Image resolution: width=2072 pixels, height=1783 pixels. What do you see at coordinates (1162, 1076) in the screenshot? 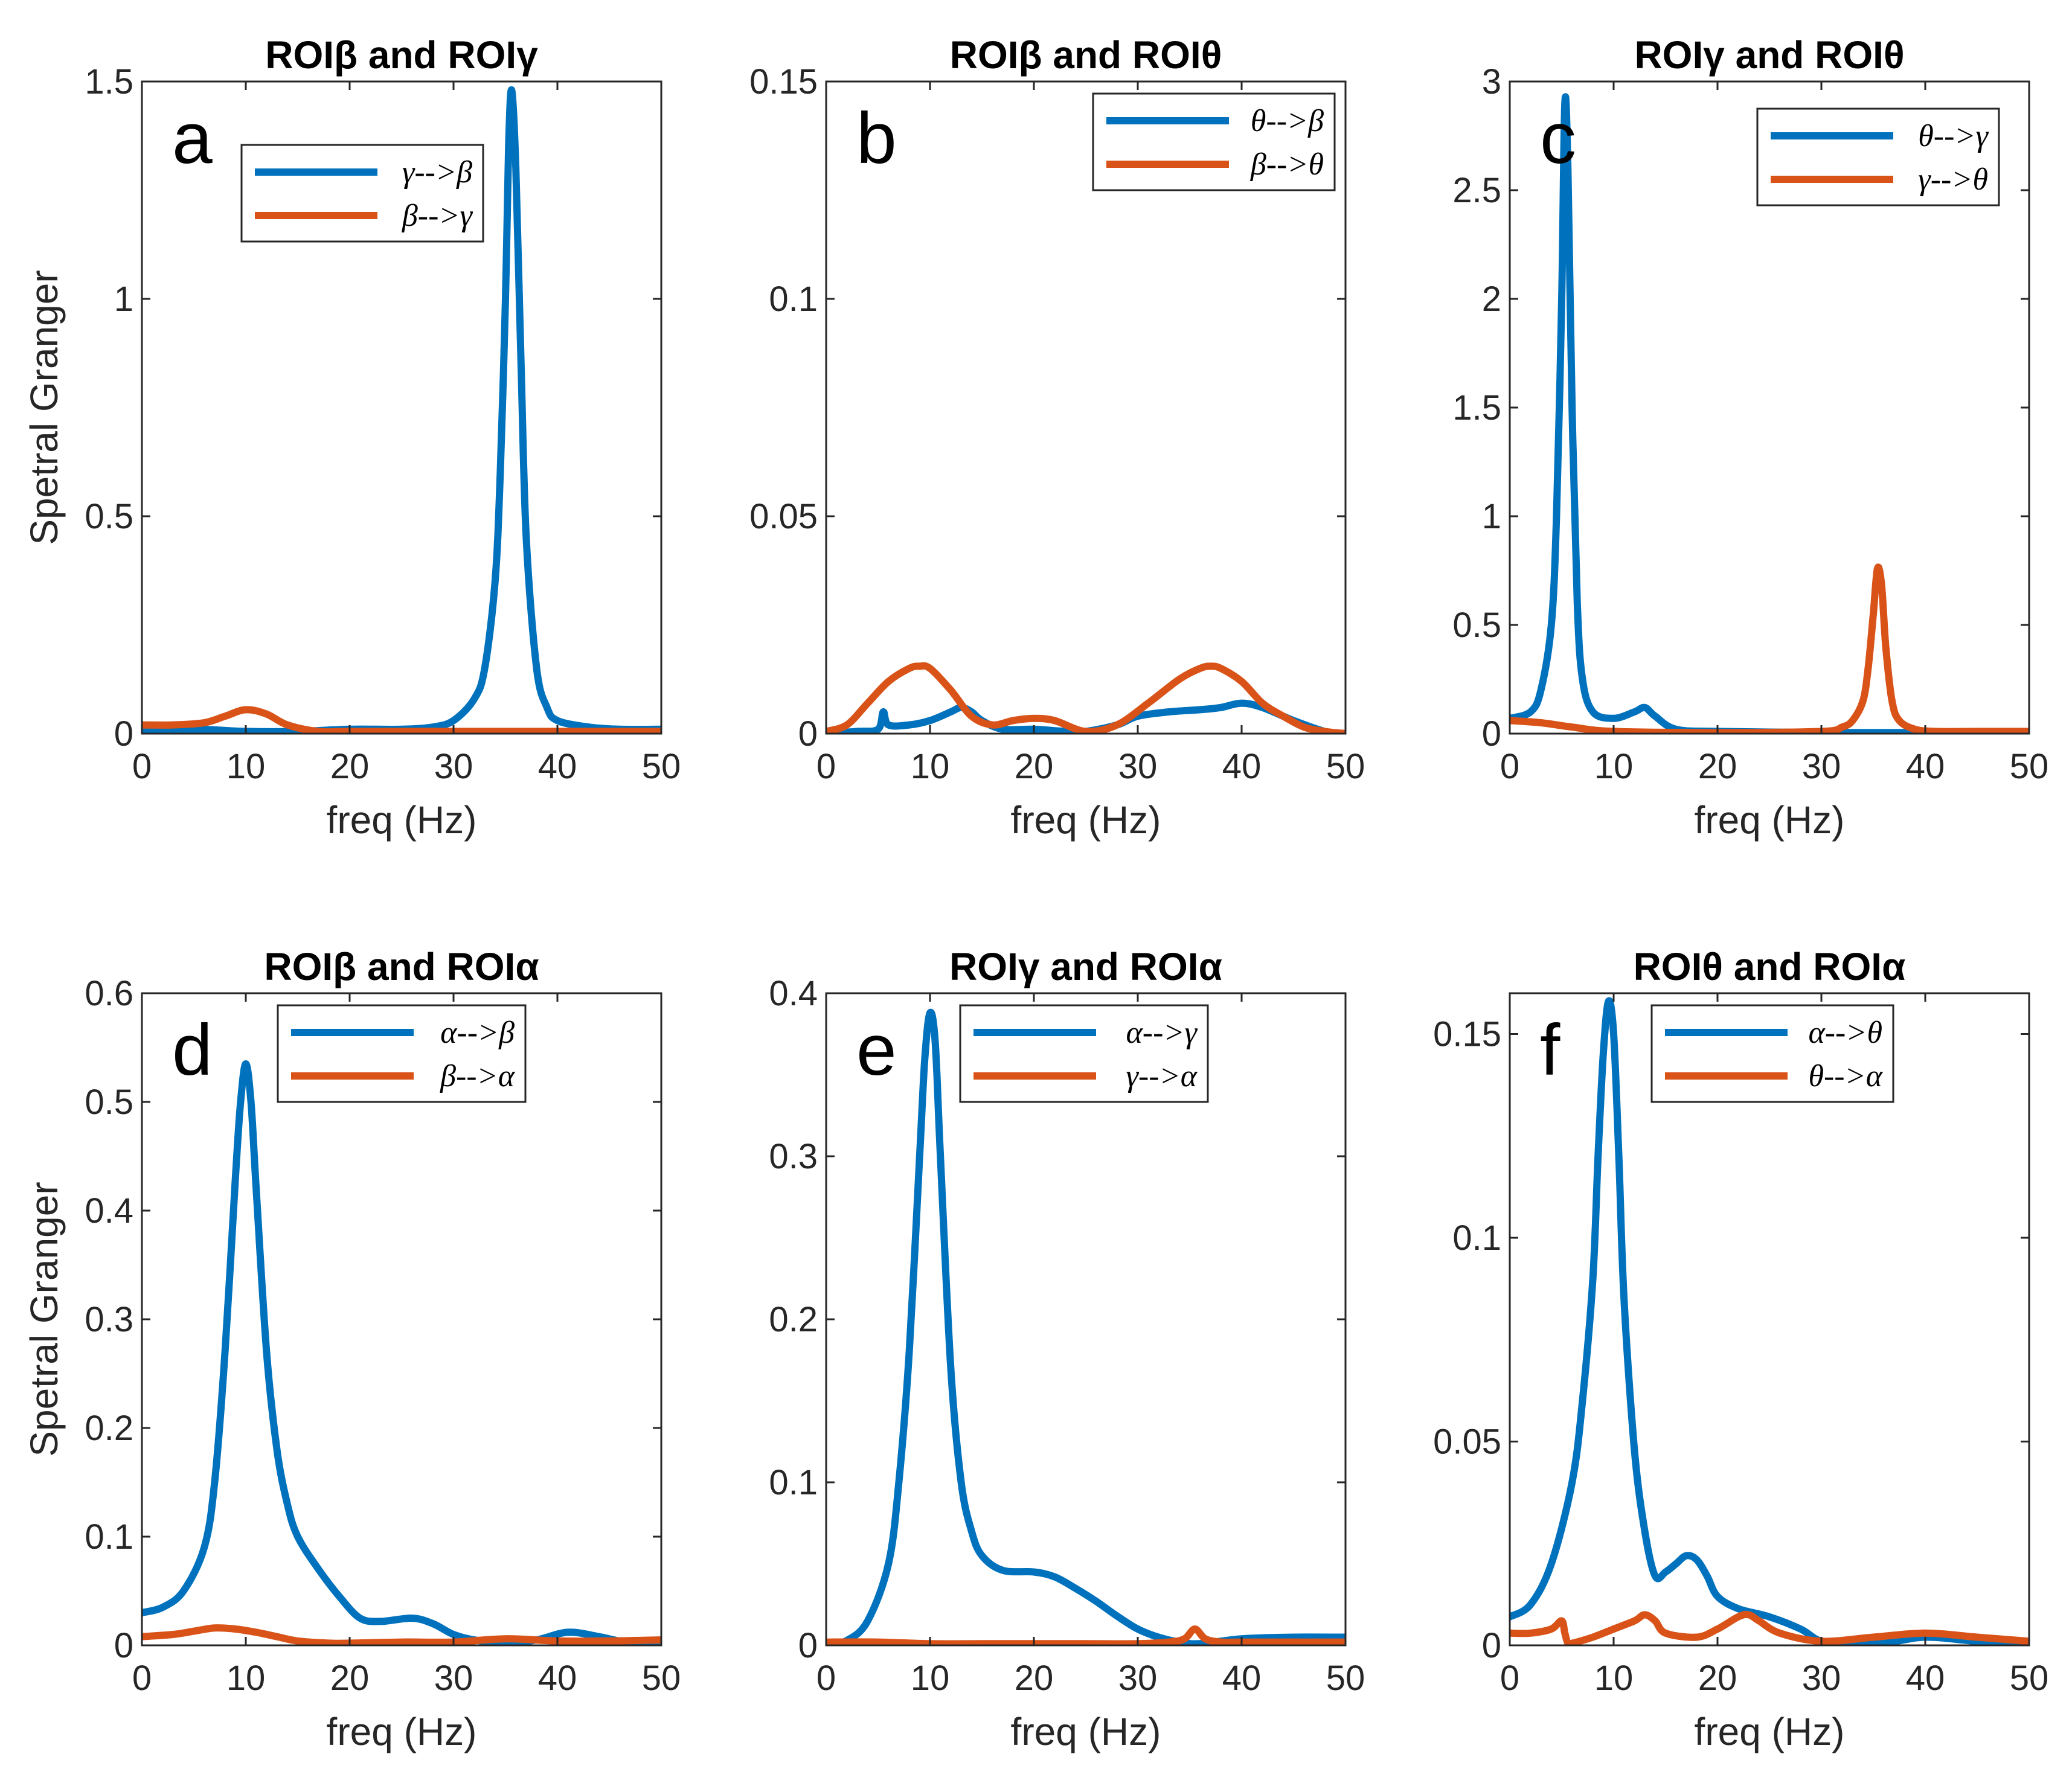
I see `legend-entry: γ-->α` at bounding box center [1162, 1076].